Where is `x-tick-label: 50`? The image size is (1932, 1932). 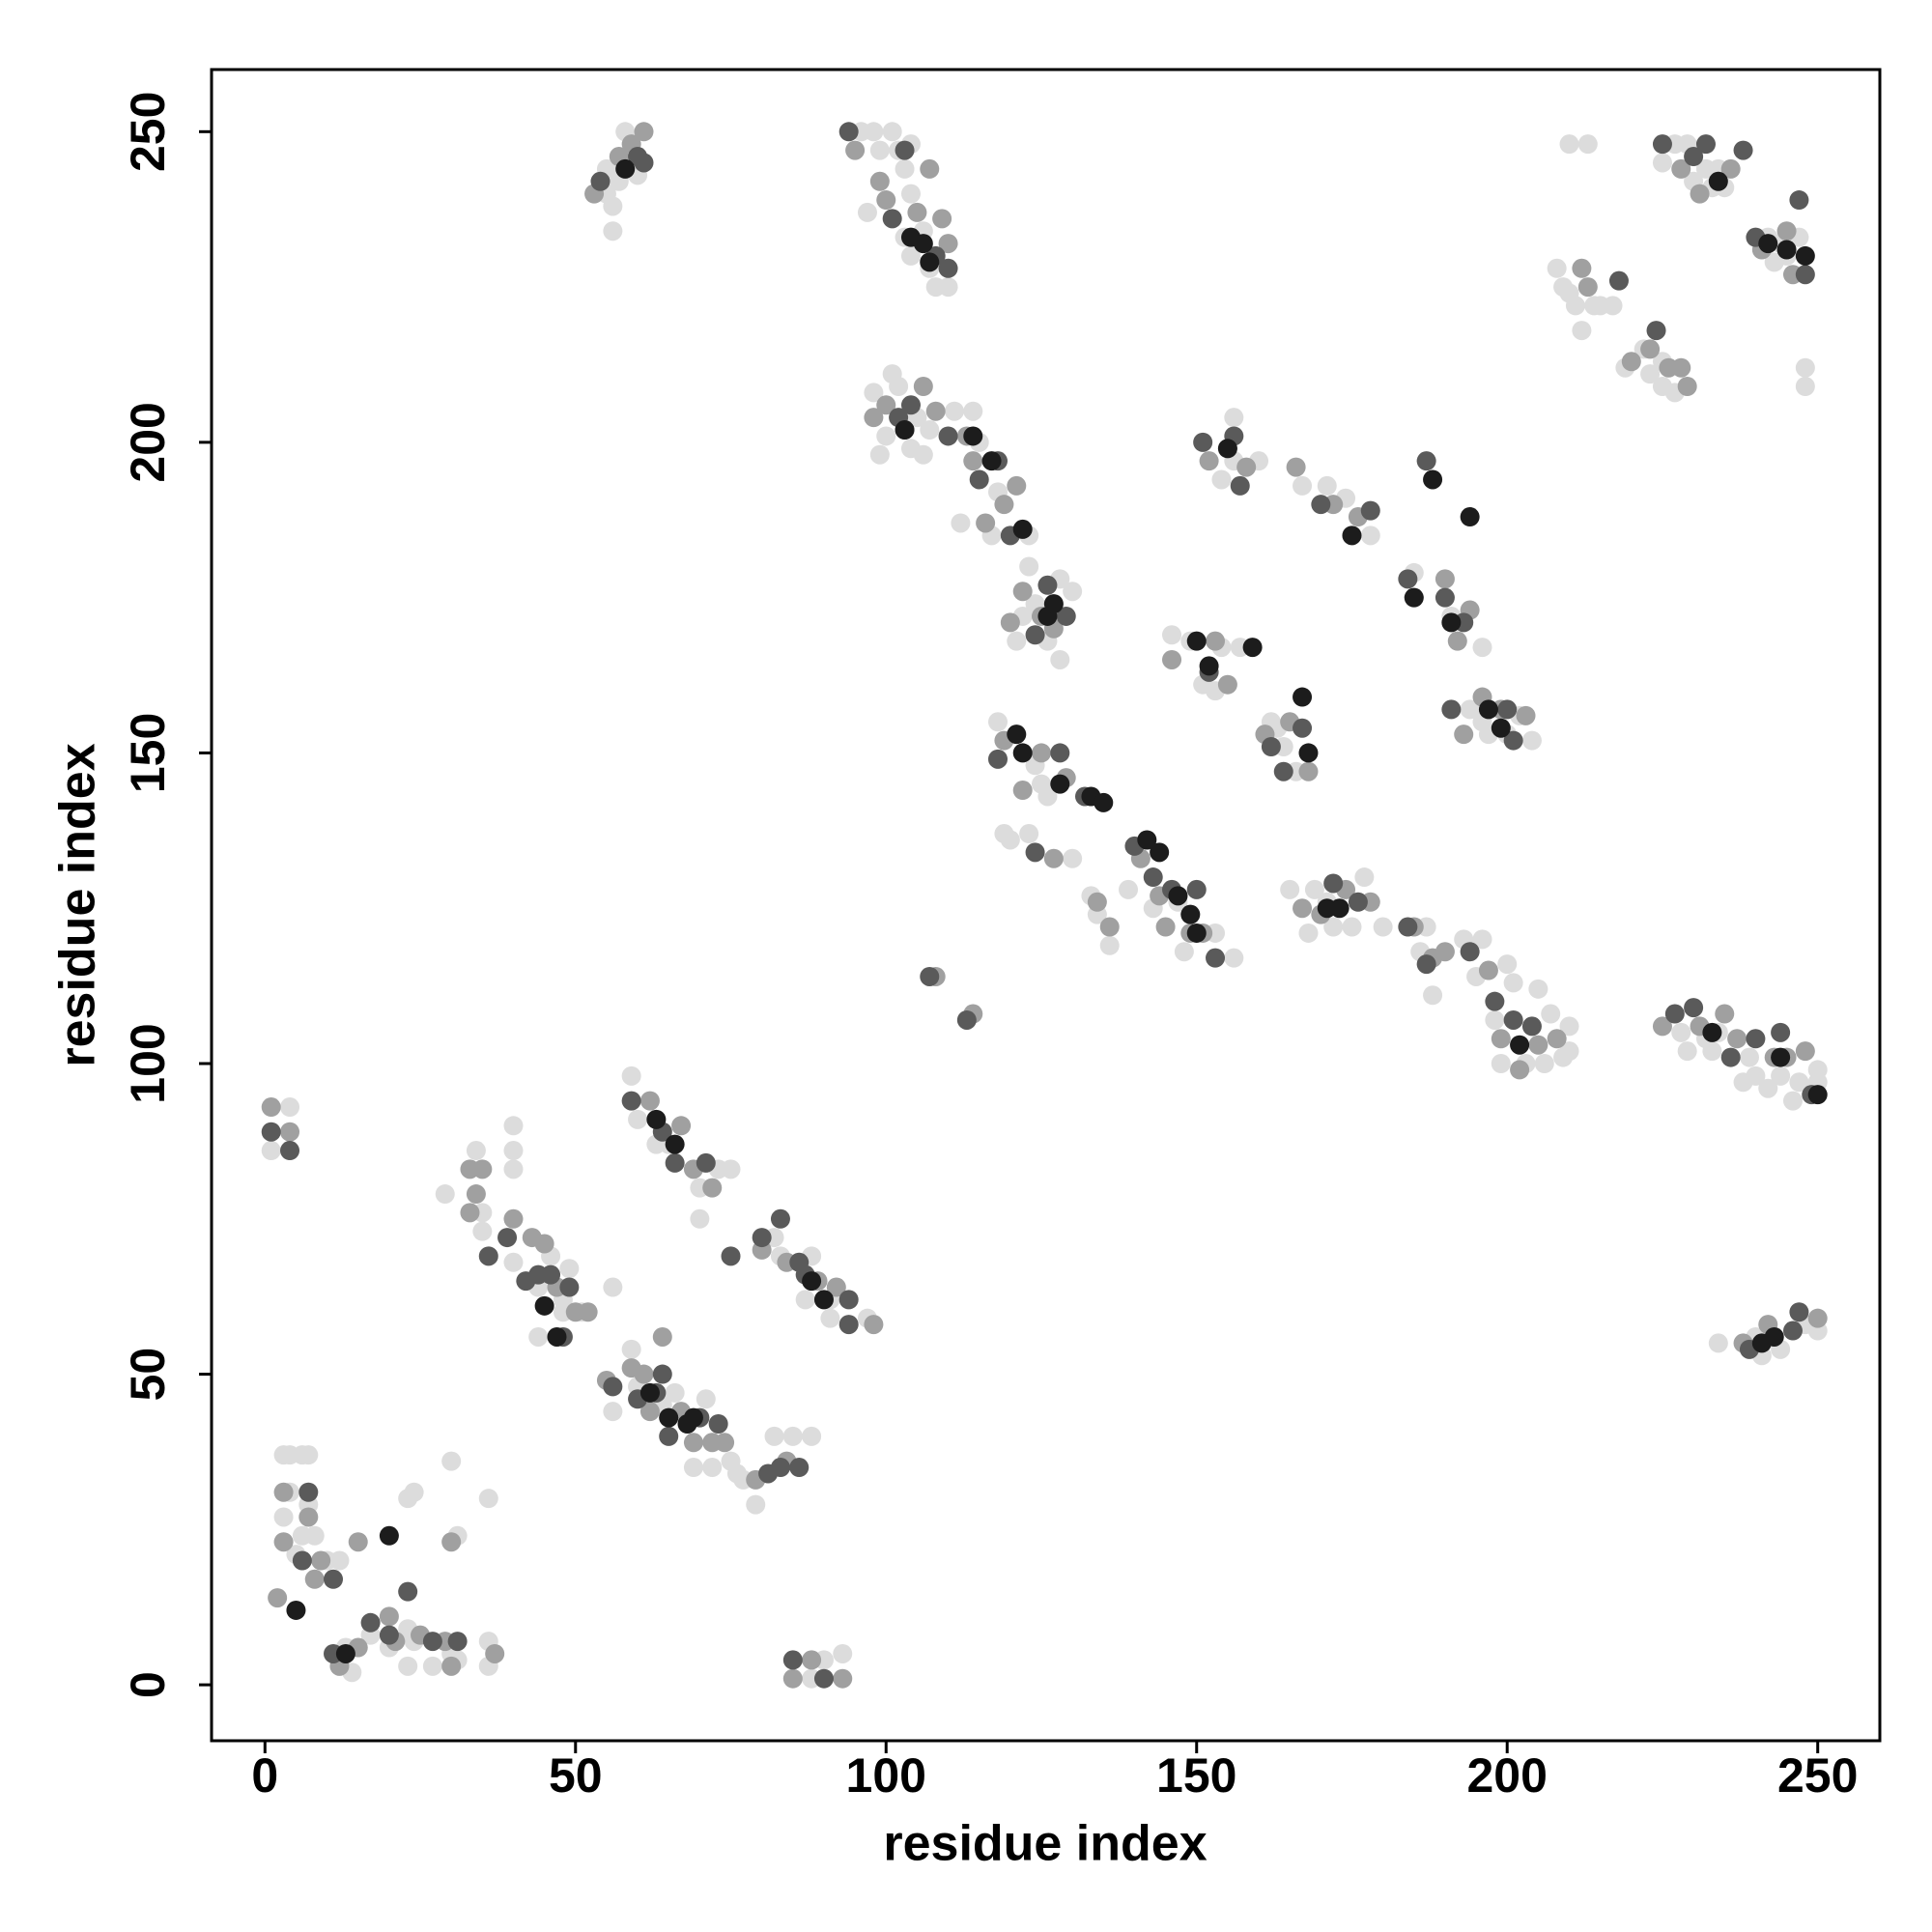
x-tick-label: 50 is located at coordinates (576, 1775).